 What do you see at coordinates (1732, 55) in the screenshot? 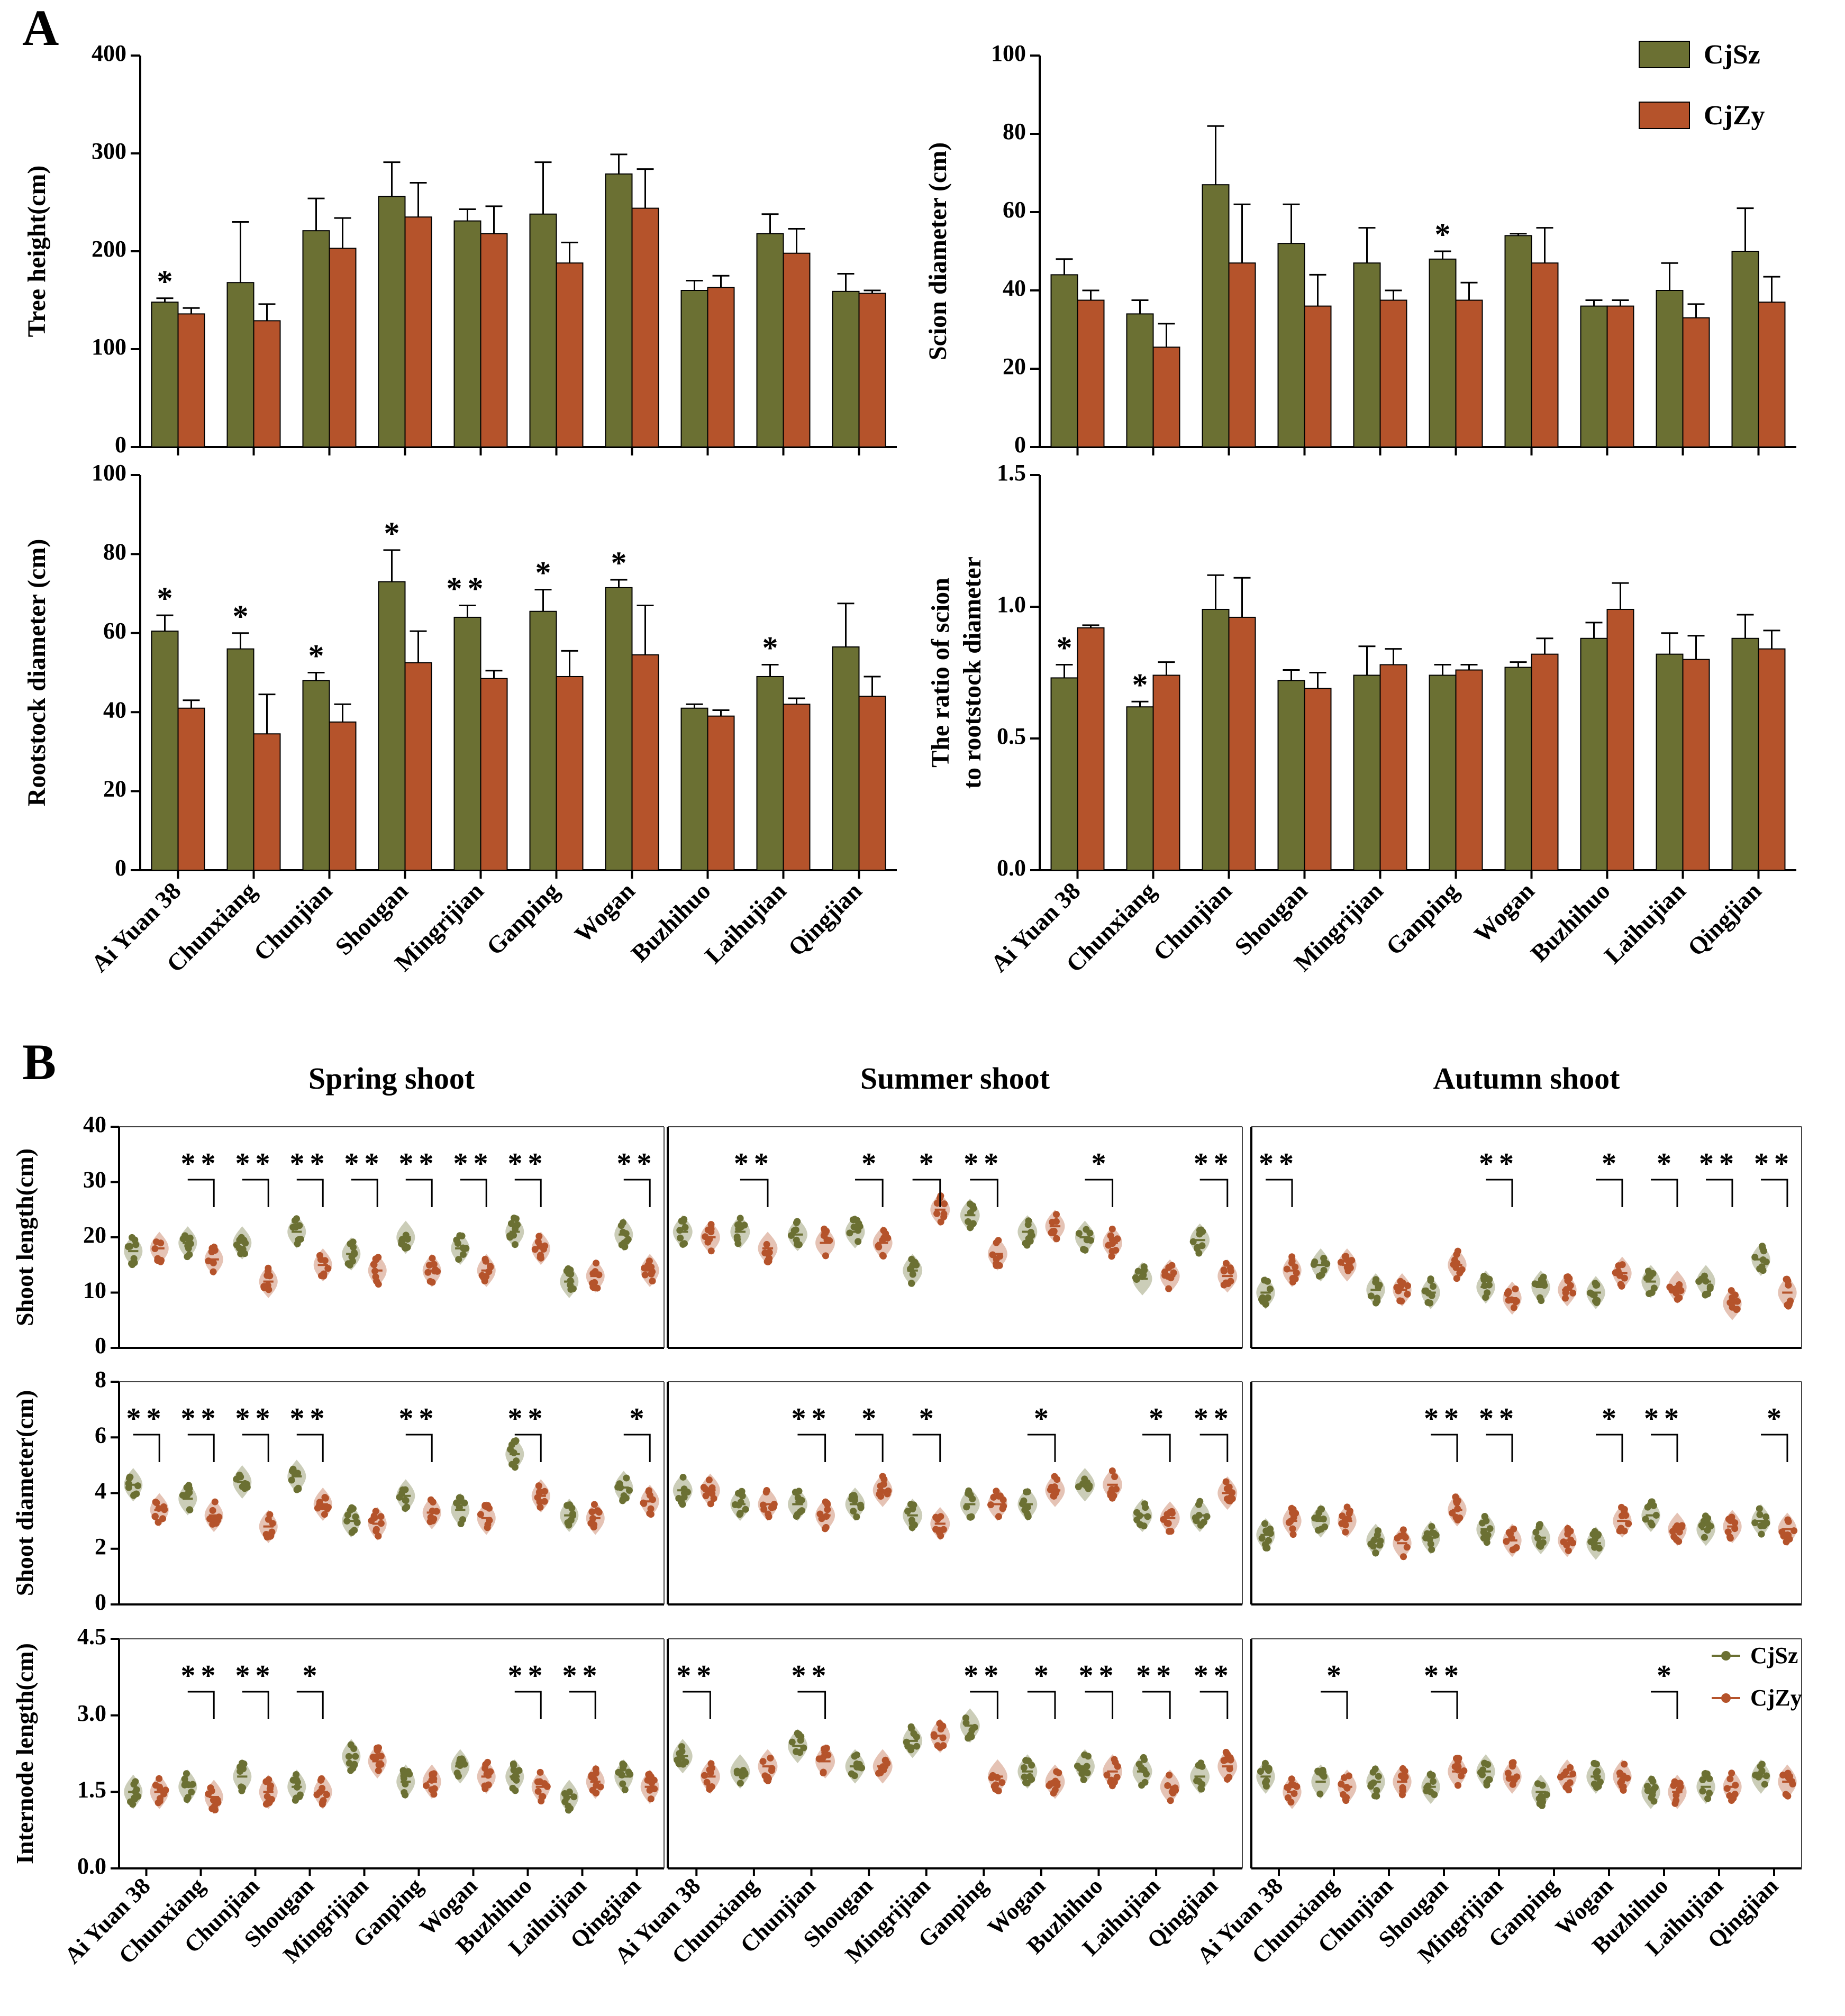
I see `legend-label-cjsz: CjSz` at bounding box center [1732, 55].